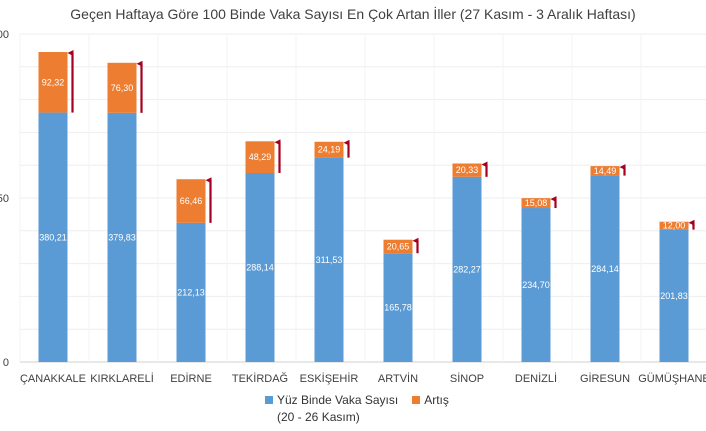  I want to click on legend-label: Yüz Binde Vaka Sayısı, so click(338, 400).